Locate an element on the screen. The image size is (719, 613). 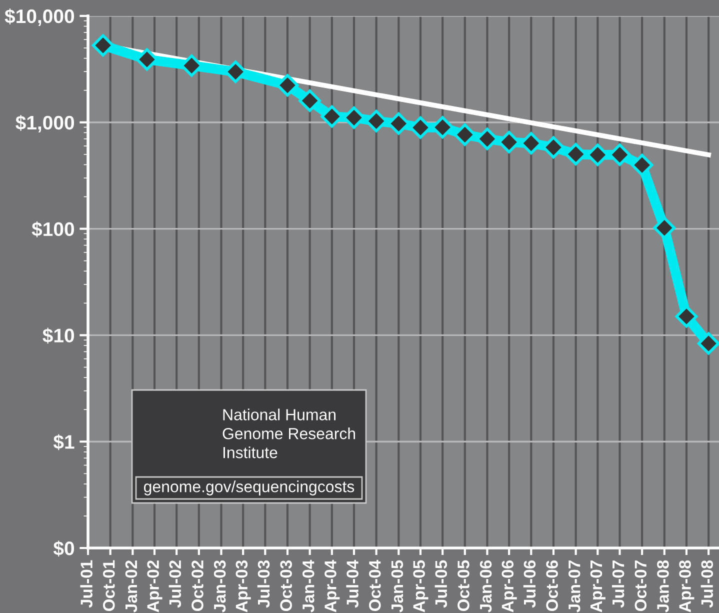
y-tick-label: $10 is located at coordinates (58, 336).